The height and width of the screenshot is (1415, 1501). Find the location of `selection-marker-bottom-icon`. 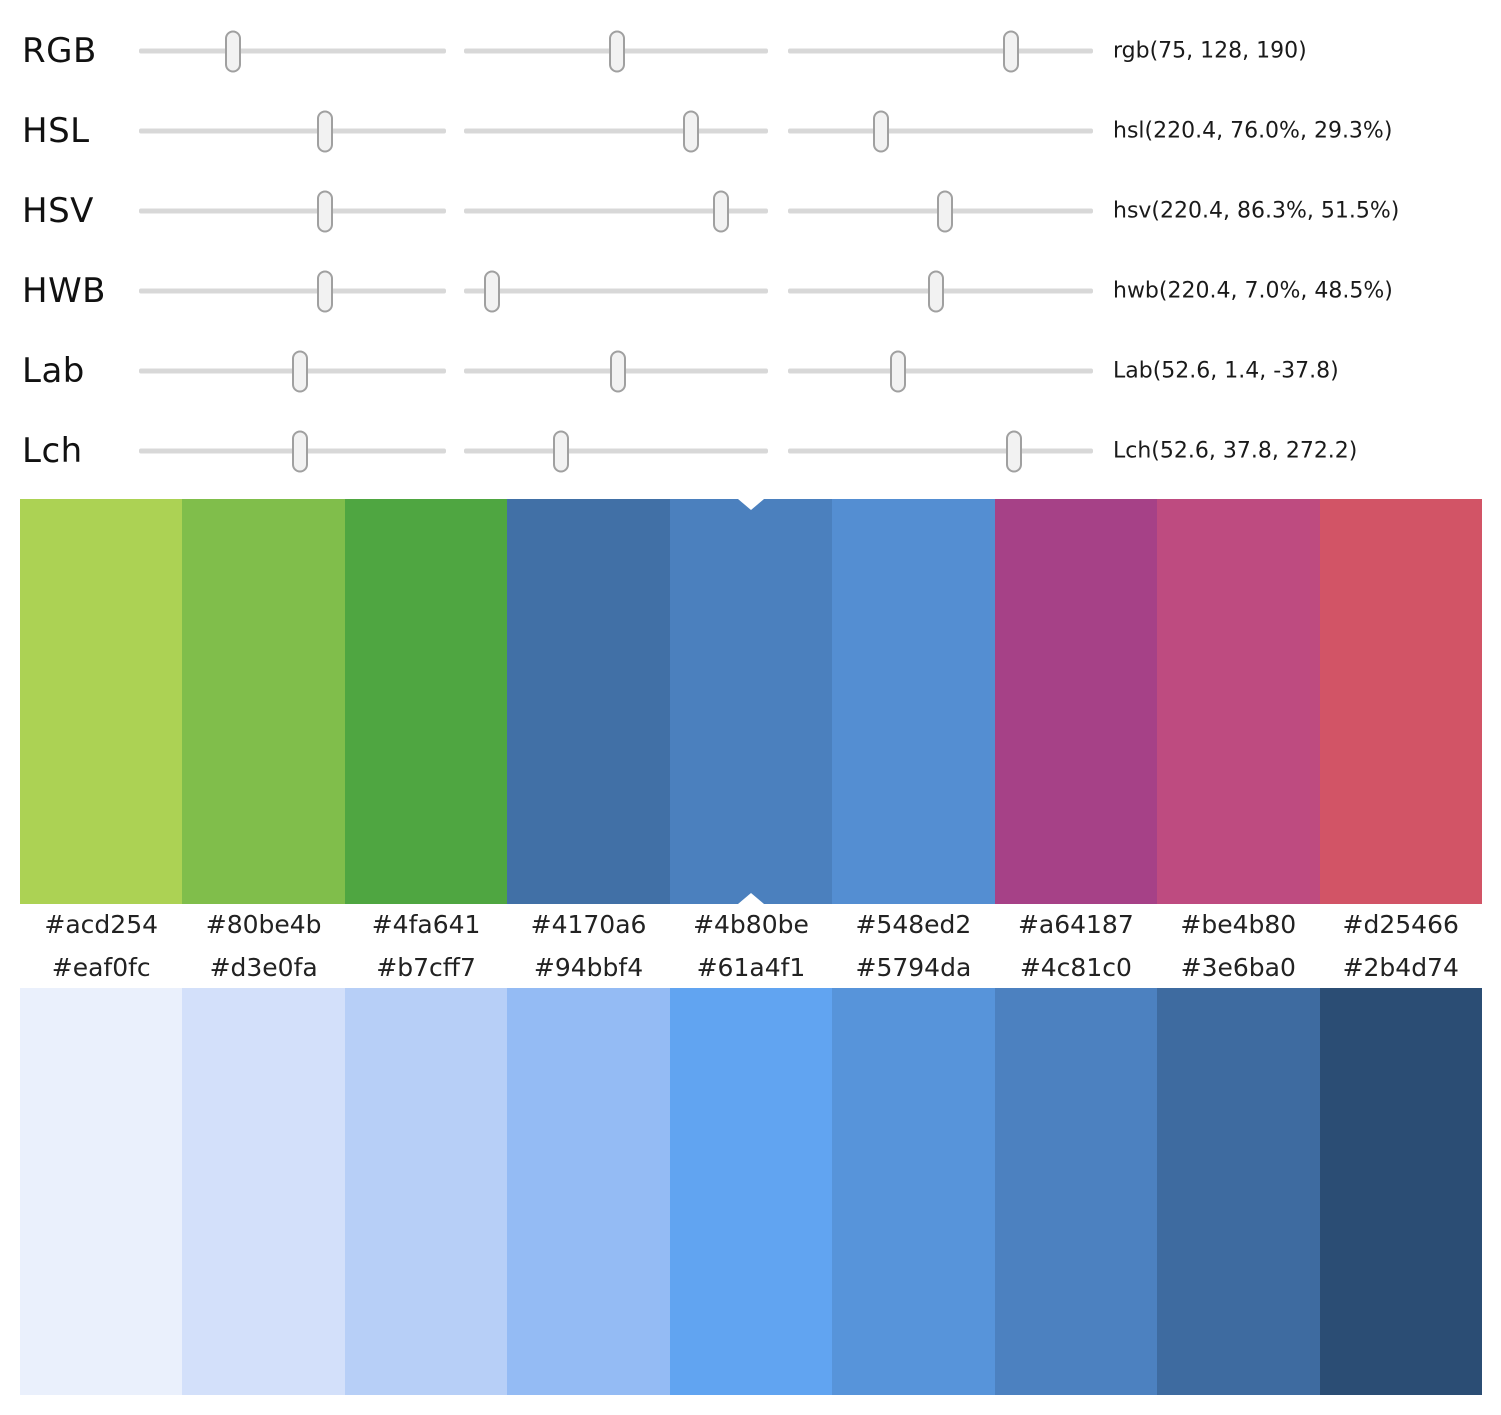

selection-marker-bottom-icon is located at coordinates (750, 898).